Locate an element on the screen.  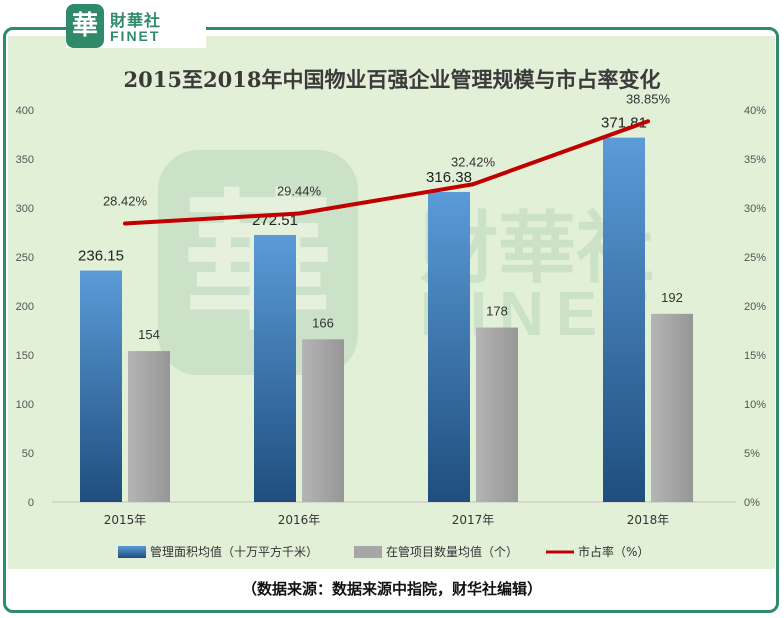
logo-badge: 華 is located at coordinates (85, 26).